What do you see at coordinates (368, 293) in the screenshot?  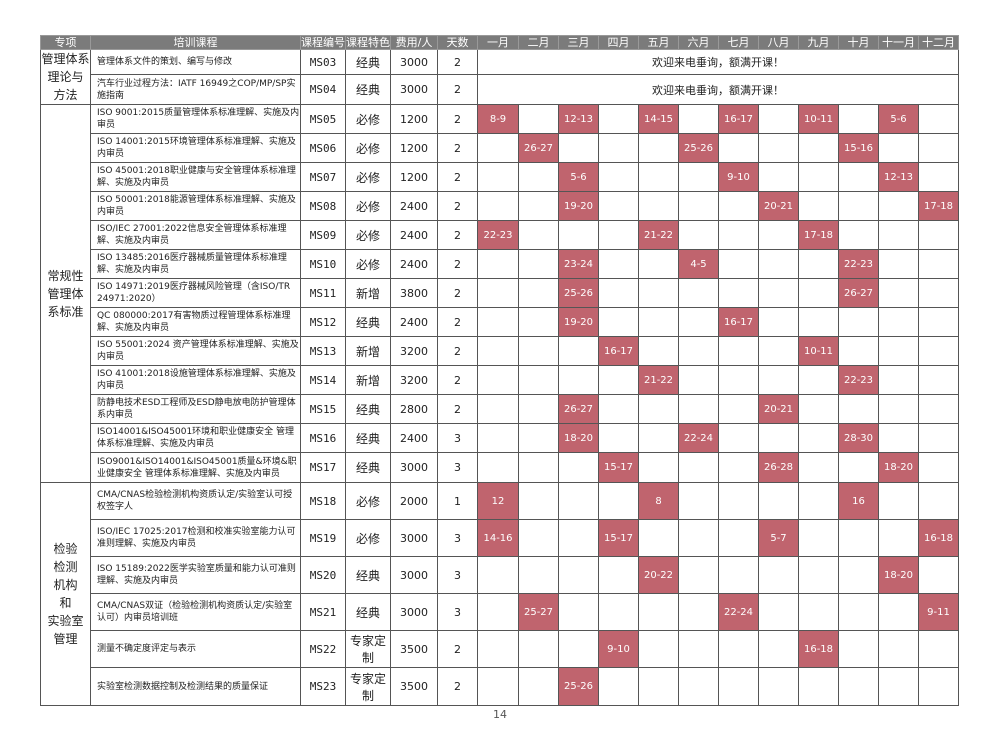 I see `course-feature: 新增` at bounding box center [368, 293].